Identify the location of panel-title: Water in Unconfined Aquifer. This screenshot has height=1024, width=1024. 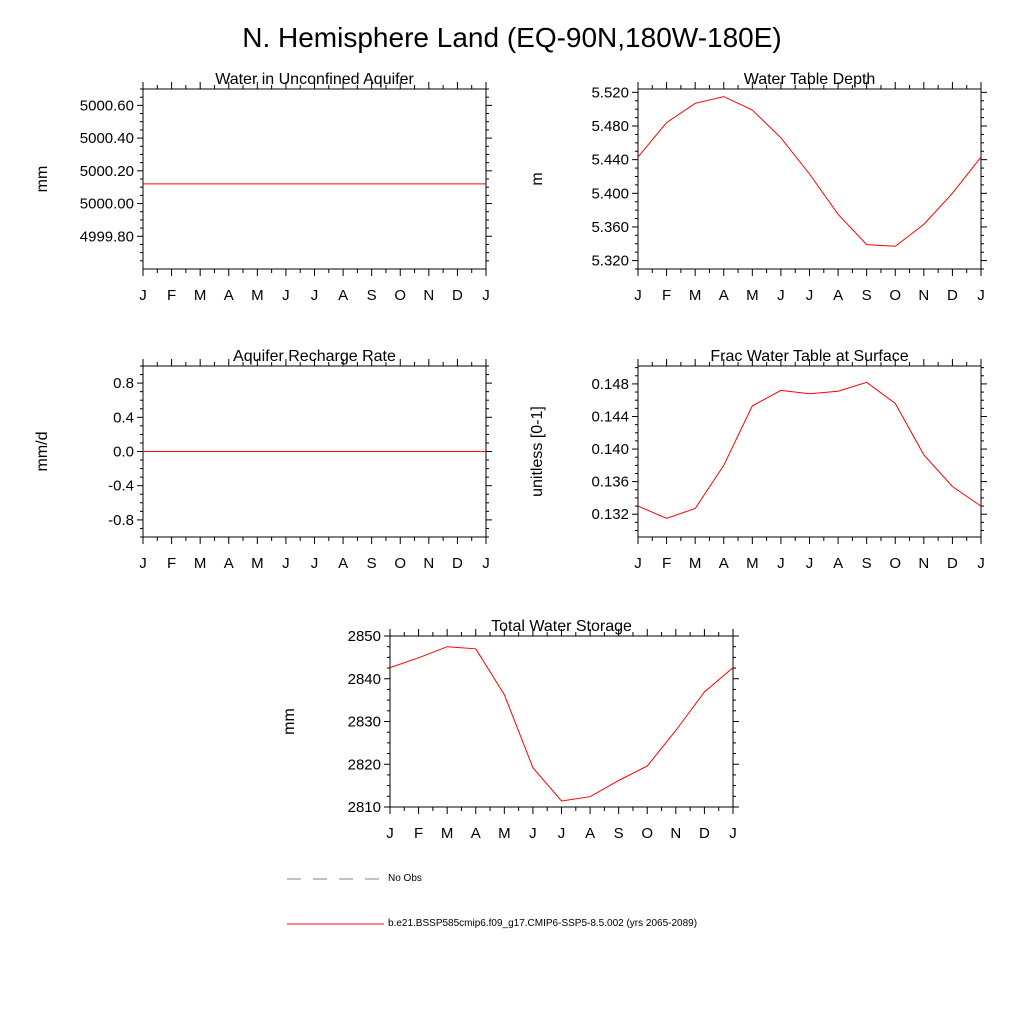
(314, 79).